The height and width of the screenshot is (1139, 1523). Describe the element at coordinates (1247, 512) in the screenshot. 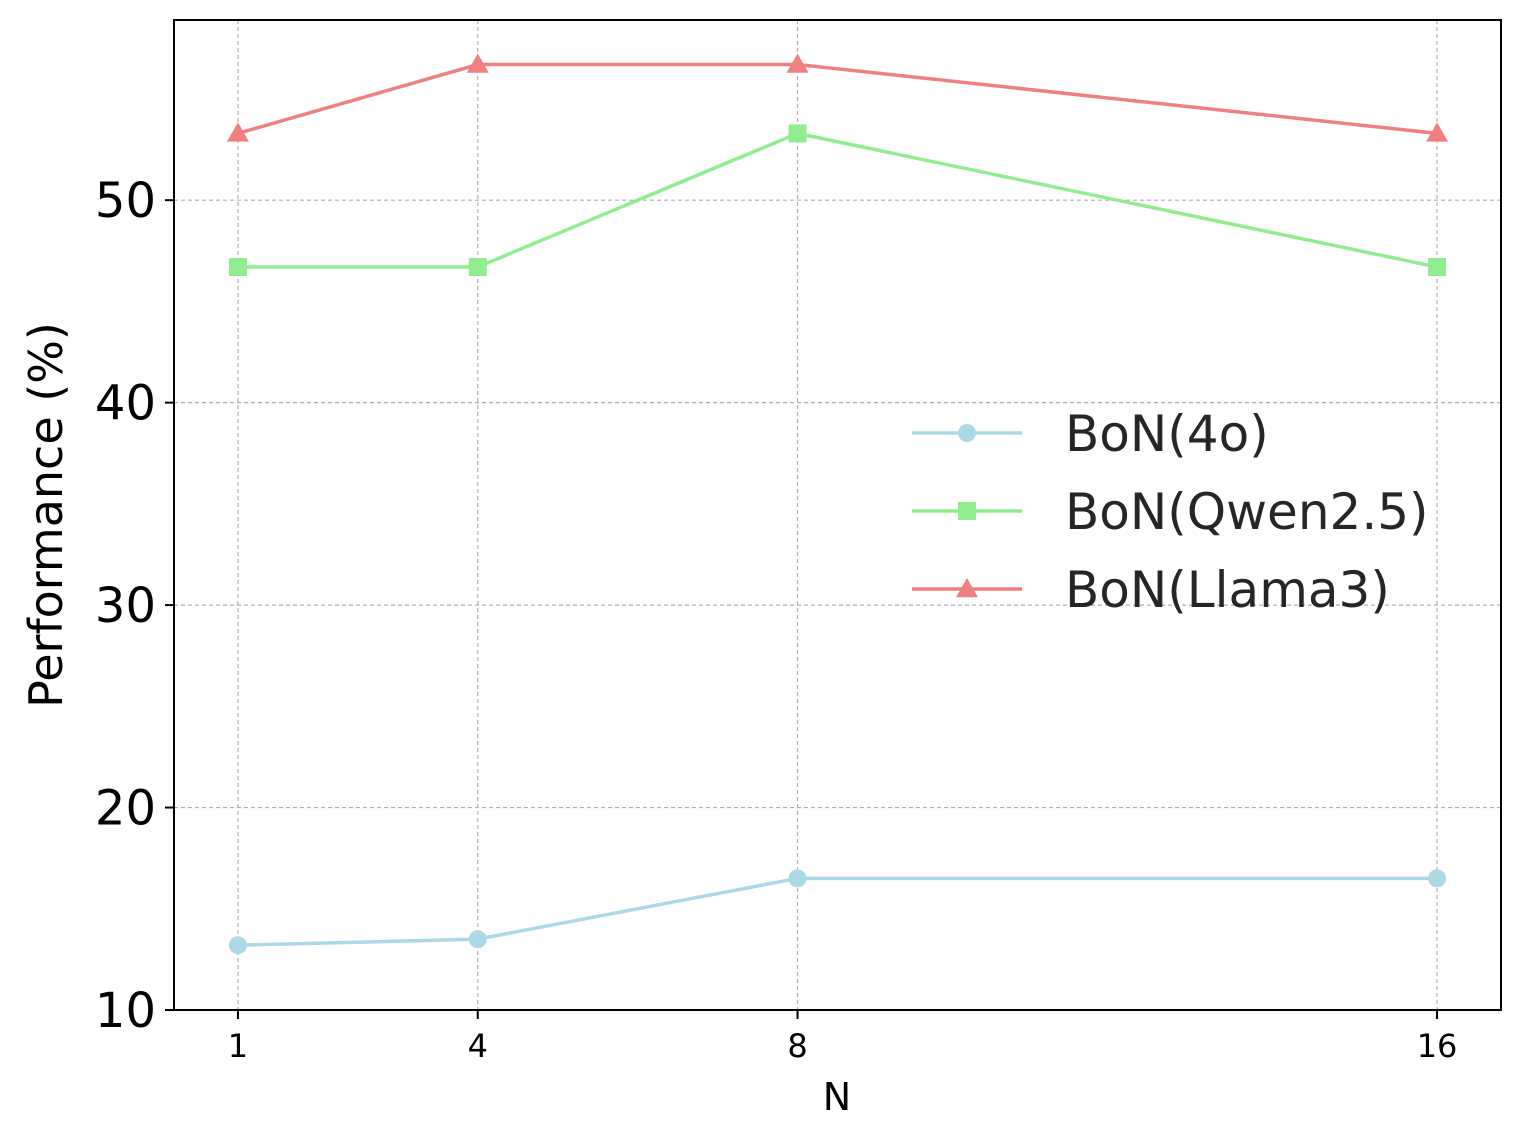

I see `legend-label: BoN(Qwen2.5)` at that location.